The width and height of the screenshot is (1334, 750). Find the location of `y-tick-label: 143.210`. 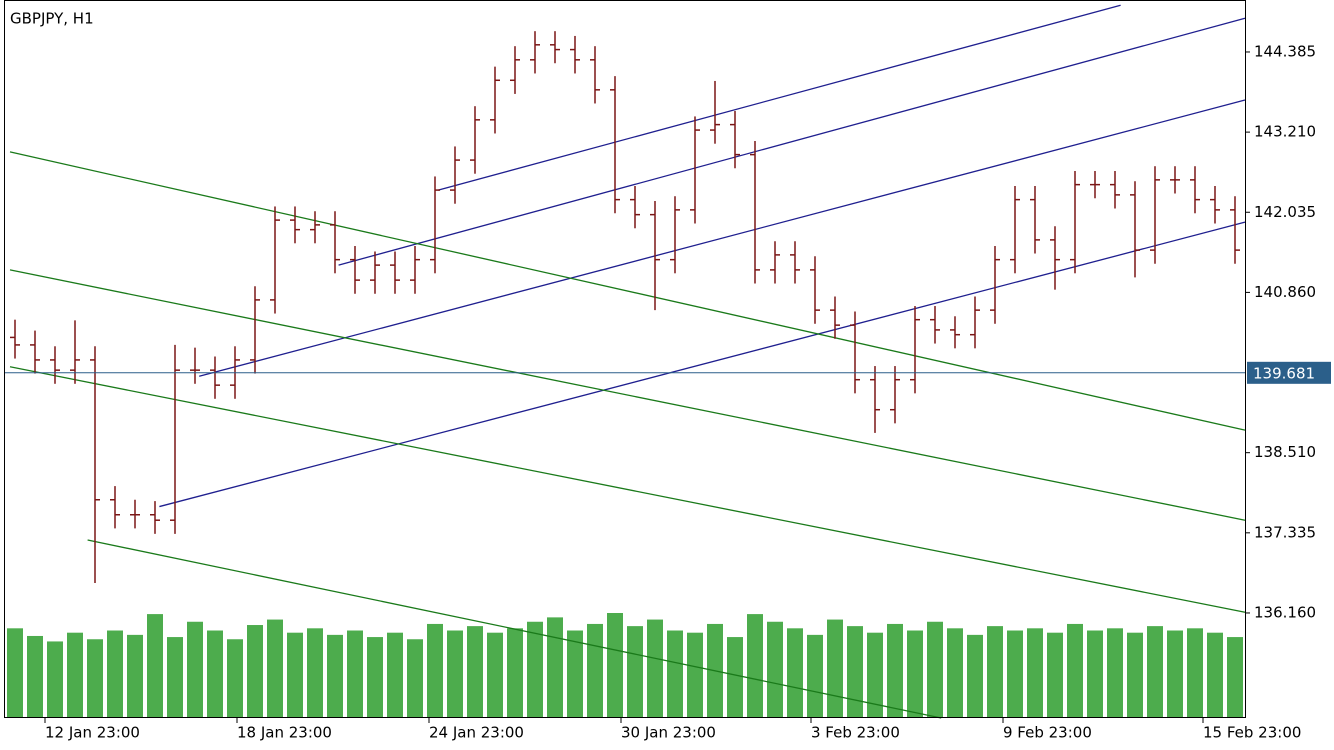

y-tick-label: 143.210 is located at coordinates (1285, 132).